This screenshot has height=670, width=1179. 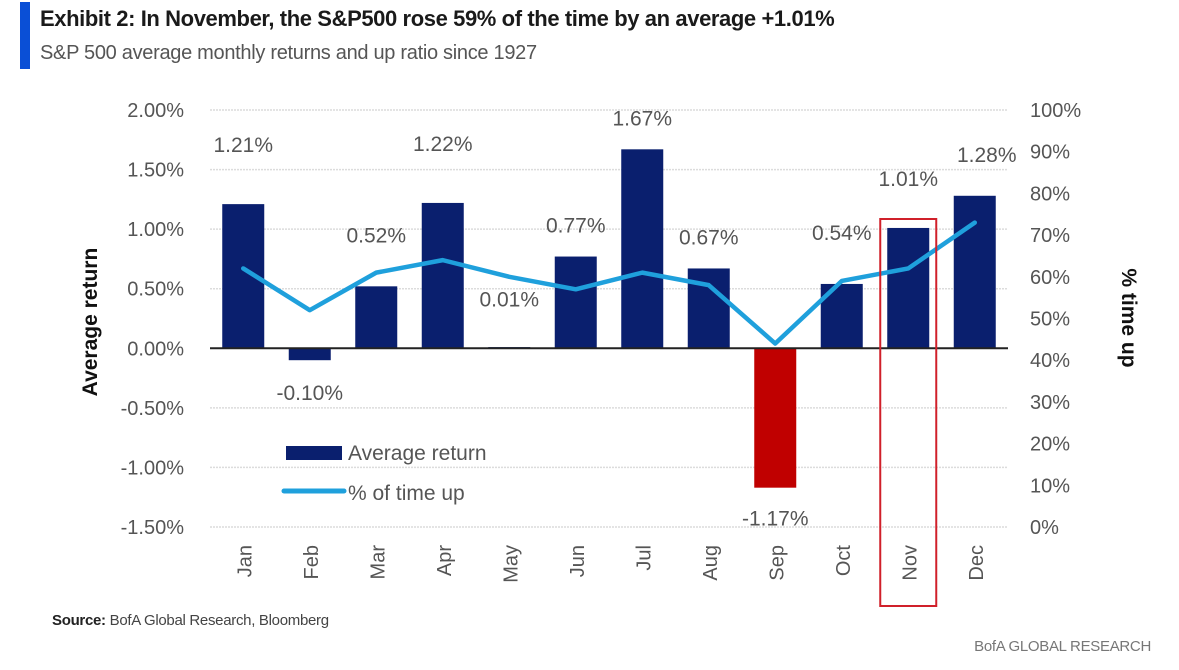 I want to click on line-series, so click(x=609, y=283).